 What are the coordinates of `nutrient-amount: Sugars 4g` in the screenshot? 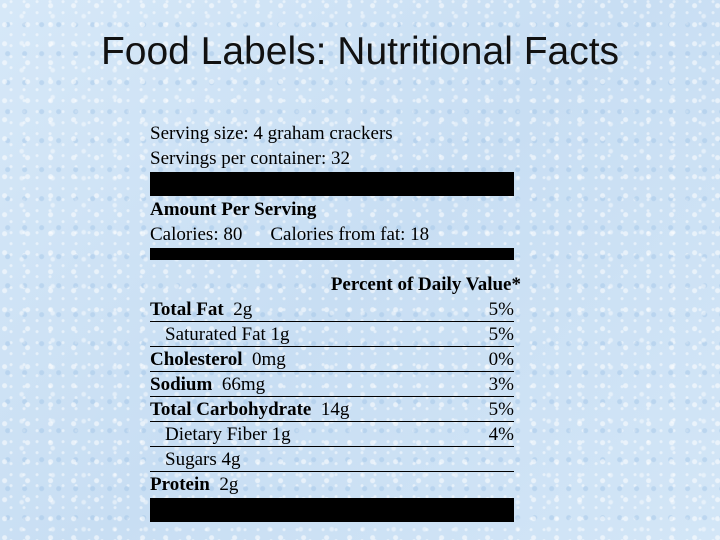 It's located at (203, 459).